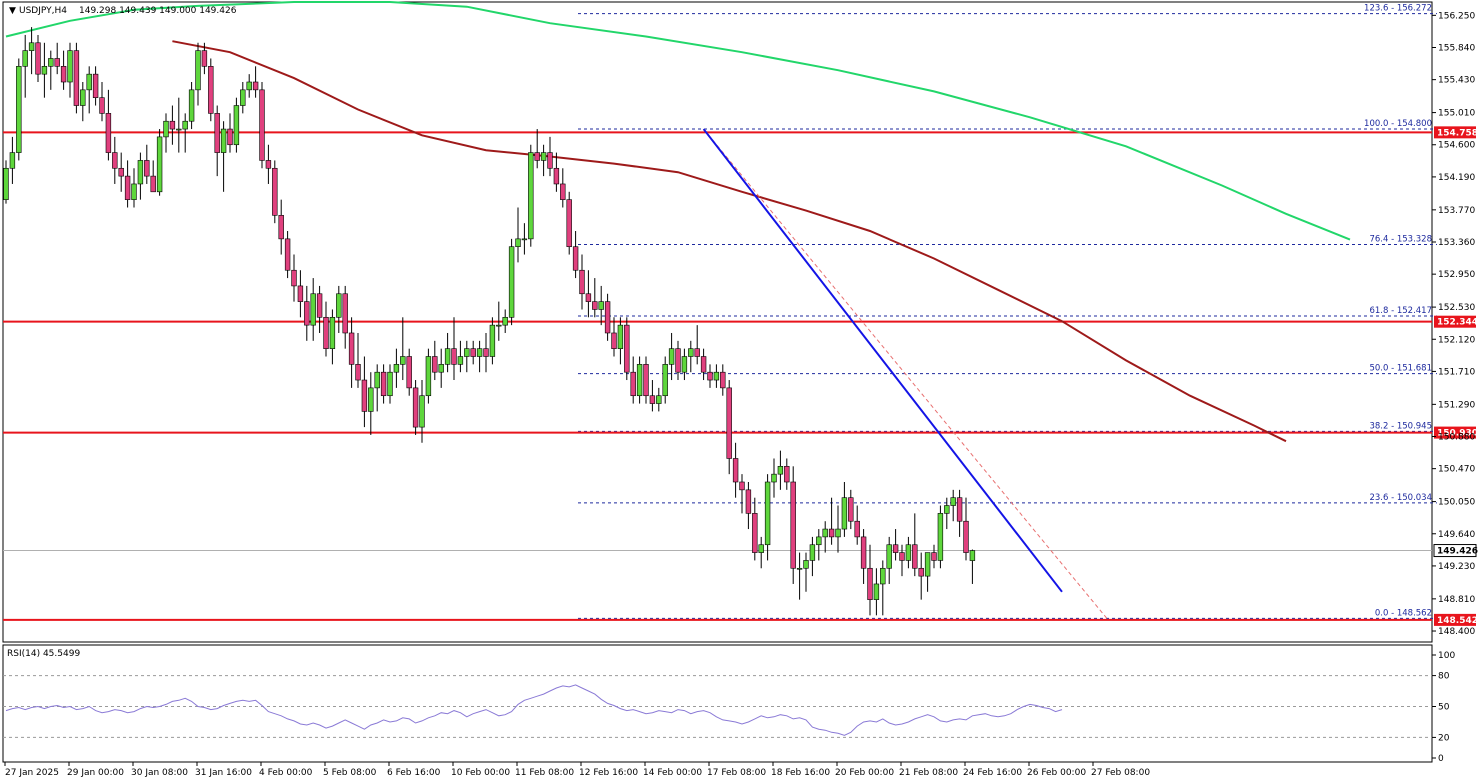 The width and height of the screenshot is (1479, 782). What do you see at coordinates (158, 11) in the screenshot?
I see `ohlc-label: 149.298 149.439 149.000 149.426` at bounding box center [158, 11].